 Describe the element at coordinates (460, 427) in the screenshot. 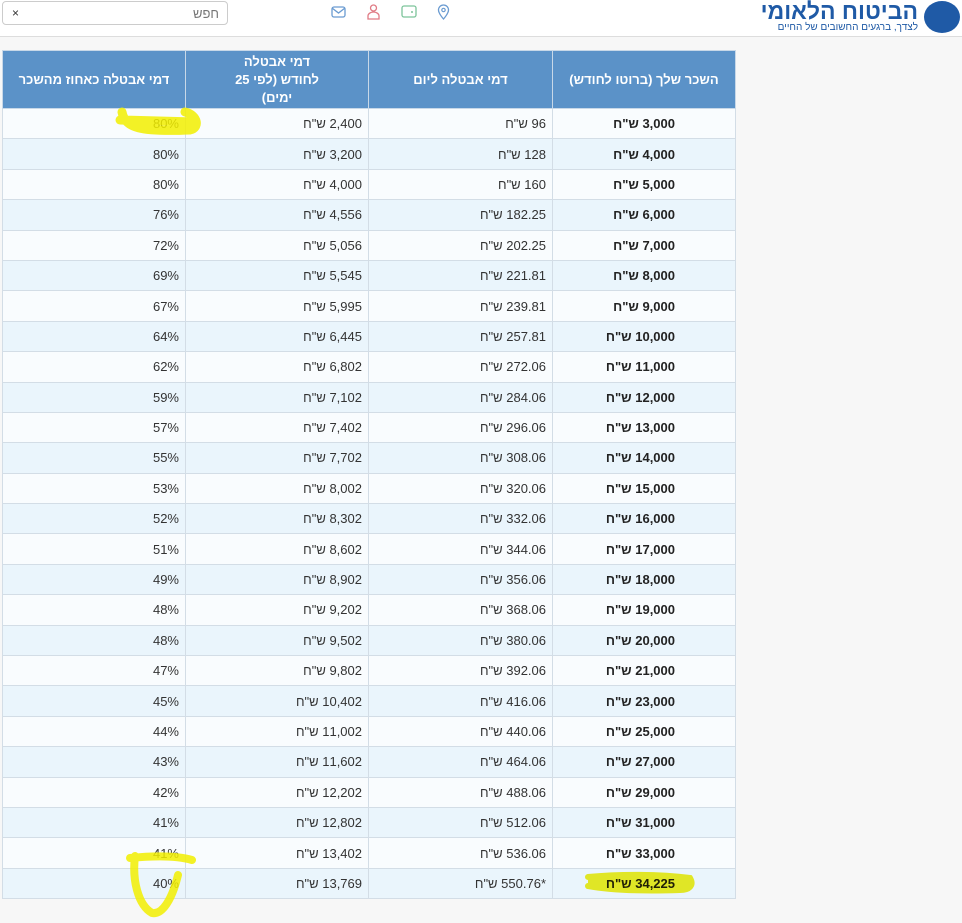

I see `daily-benefit-cell: 296.06 ש"ח` at that location.